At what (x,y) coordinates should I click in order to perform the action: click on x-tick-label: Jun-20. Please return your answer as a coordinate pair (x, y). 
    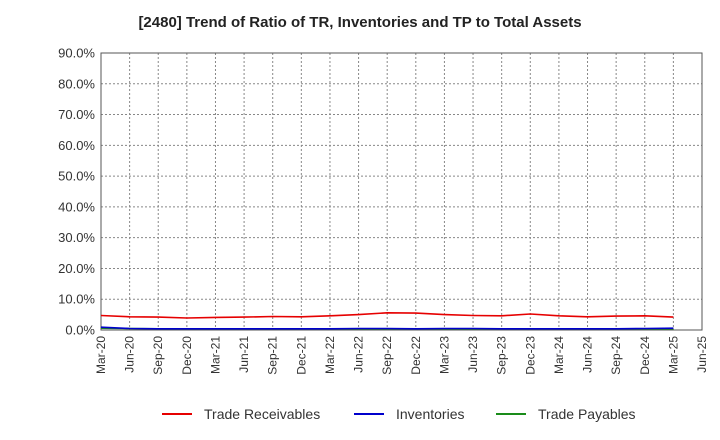
    Looking at the image, I should click on (130, 354).